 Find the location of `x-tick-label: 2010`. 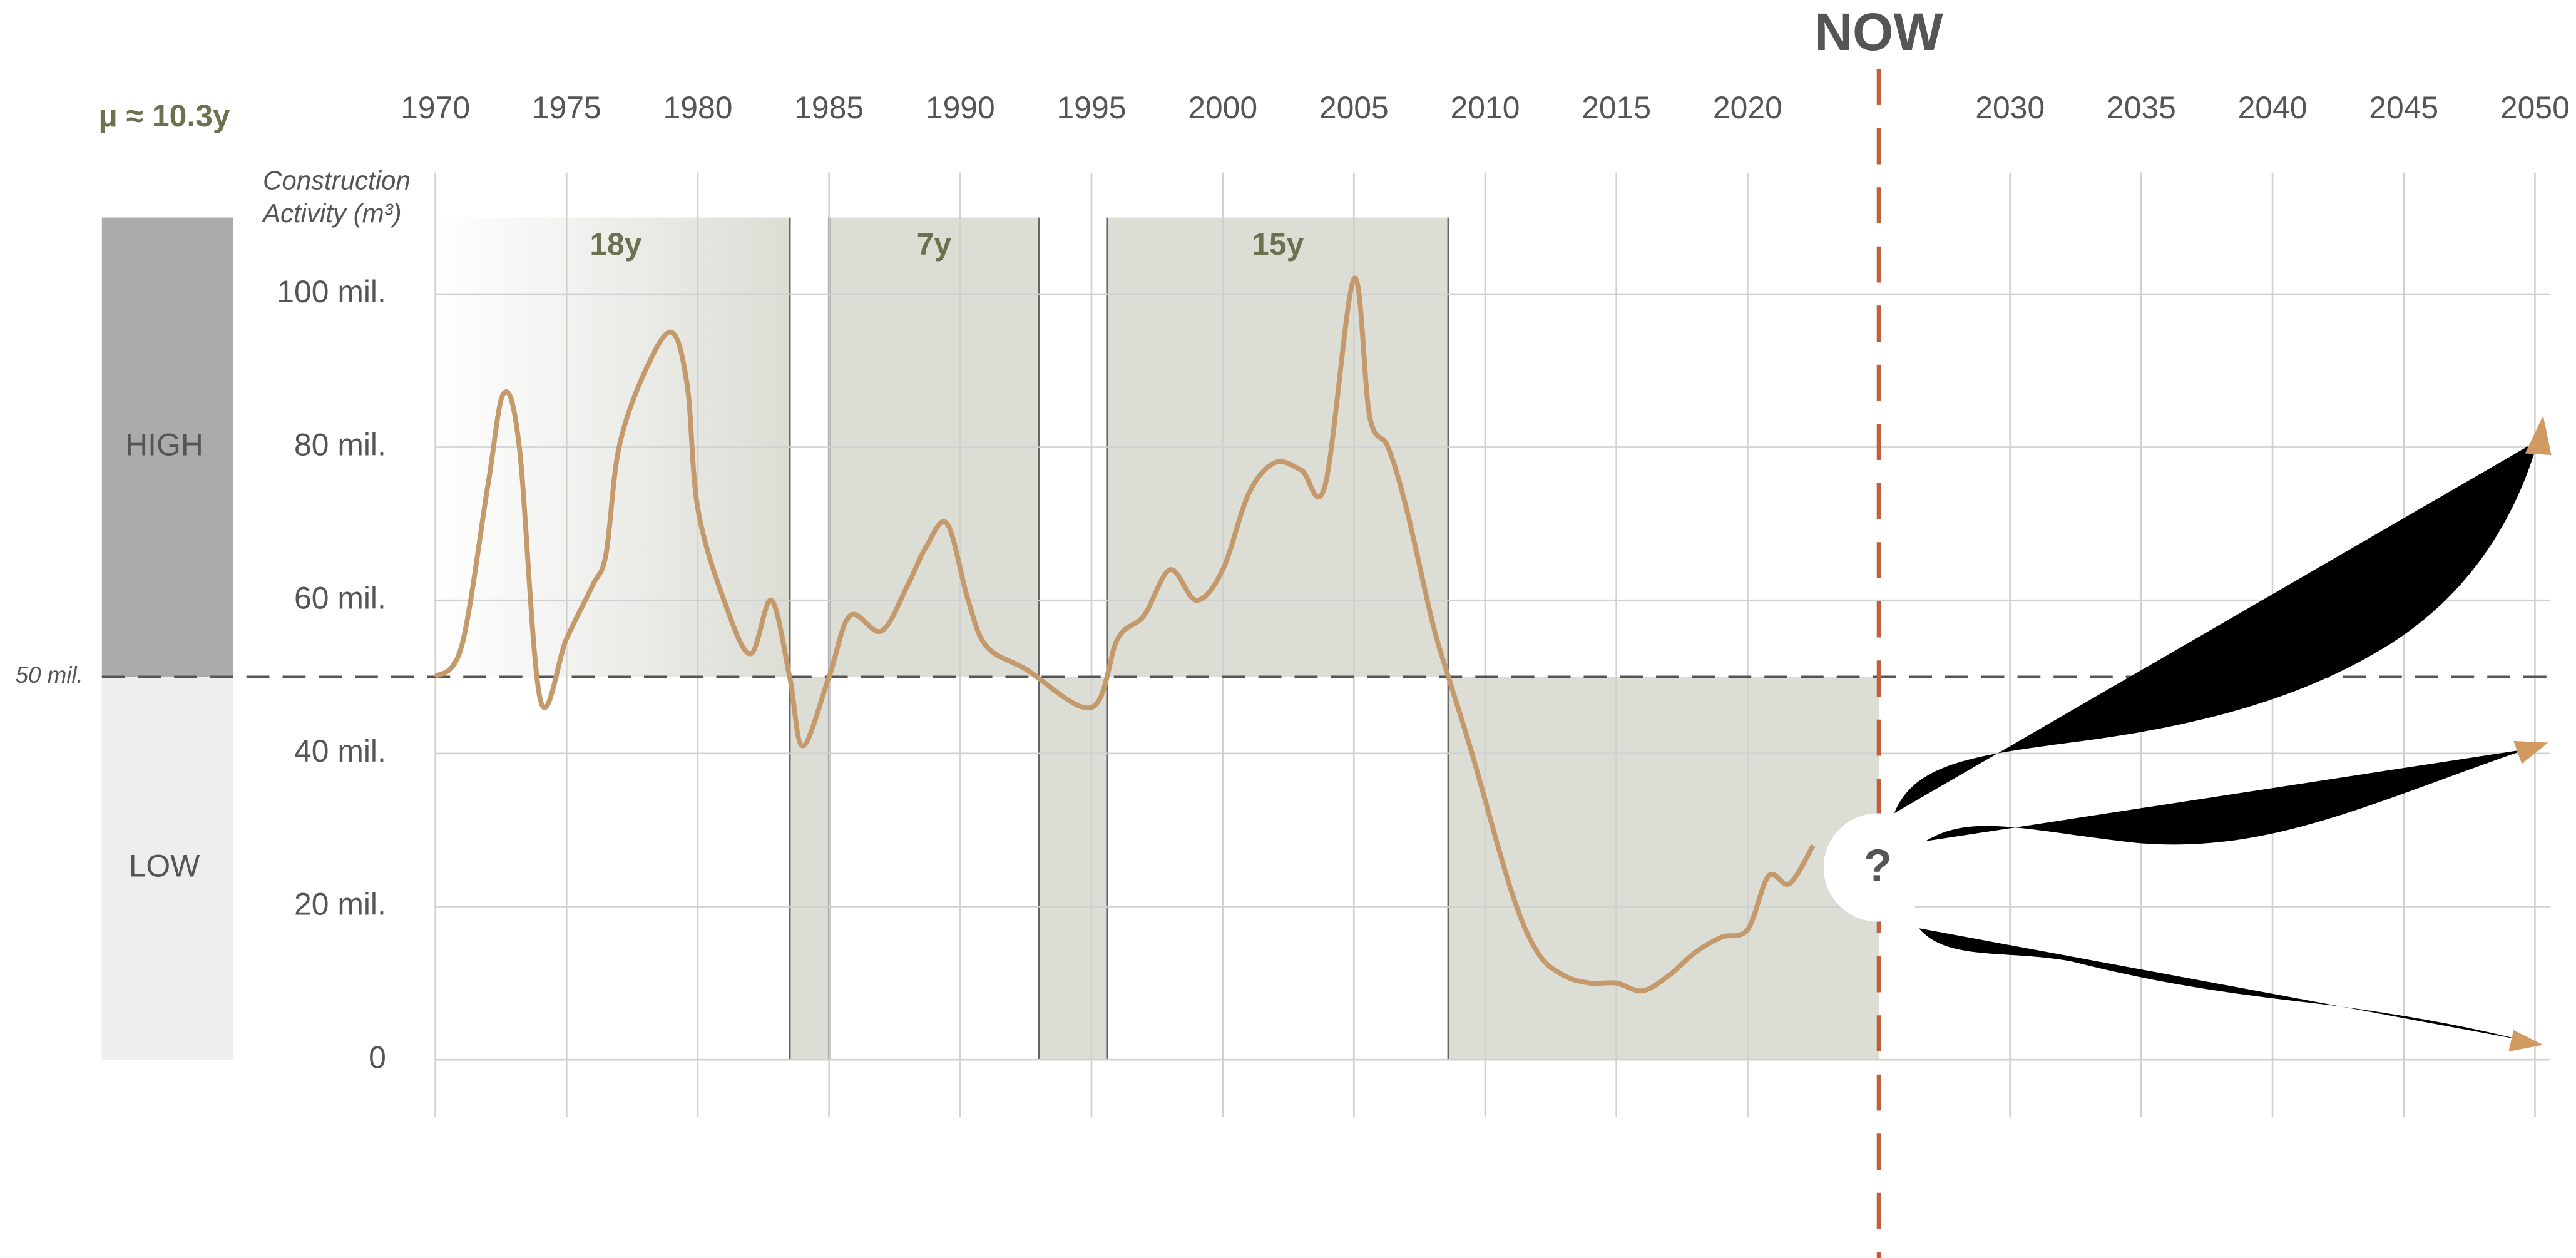

x-tick-label: 2010 is located at coordinates (1485, 107).